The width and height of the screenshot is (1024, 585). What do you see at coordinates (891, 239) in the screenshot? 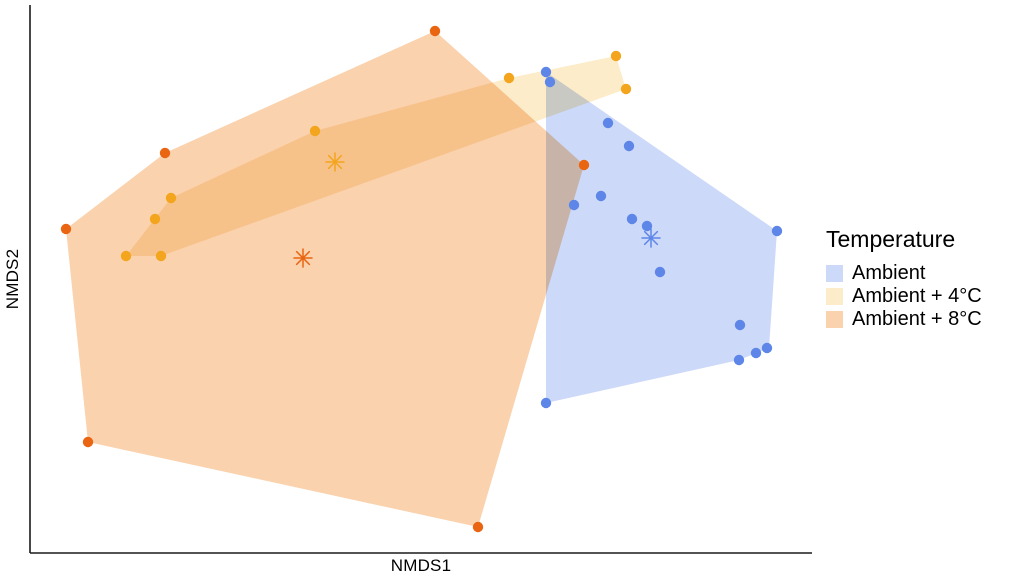
I see `legend-title: Temperature` at bounding box center [891, 239].